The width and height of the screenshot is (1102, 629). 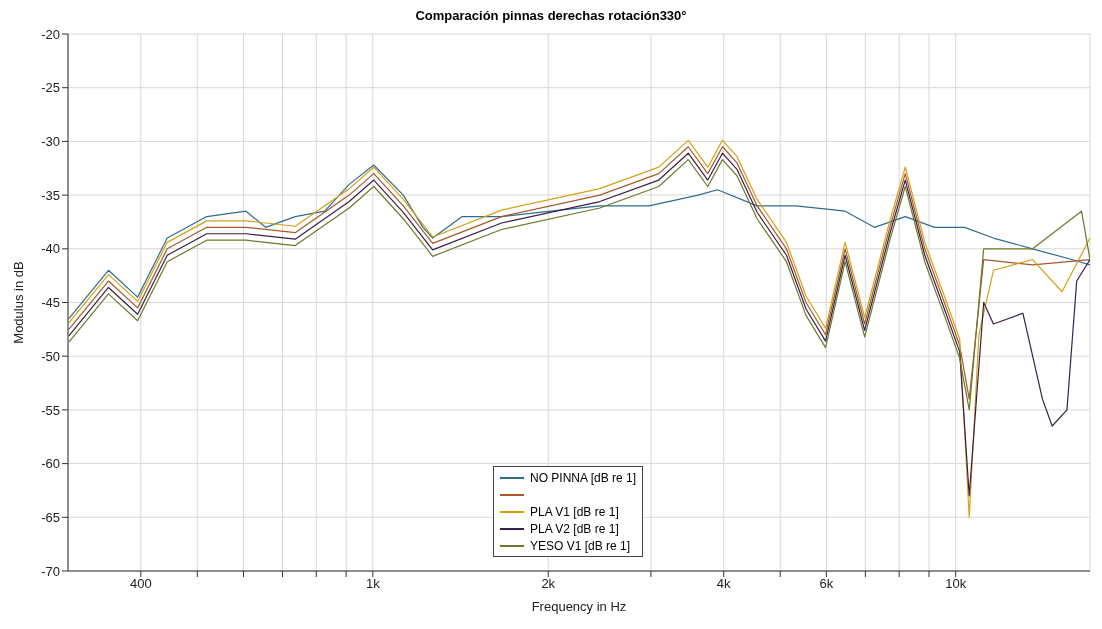 I want to click on x-axis-title: Frequency in Hz, so click(x=579, y=606).